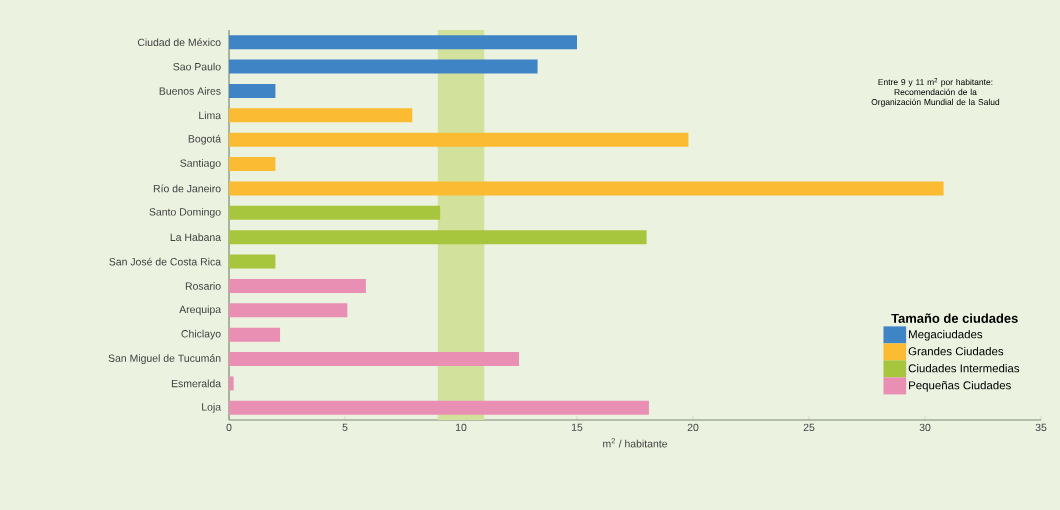  Describe the element at coordinates (693, 427) in the screenshot. I see `x-tick-label: 20` at that location.